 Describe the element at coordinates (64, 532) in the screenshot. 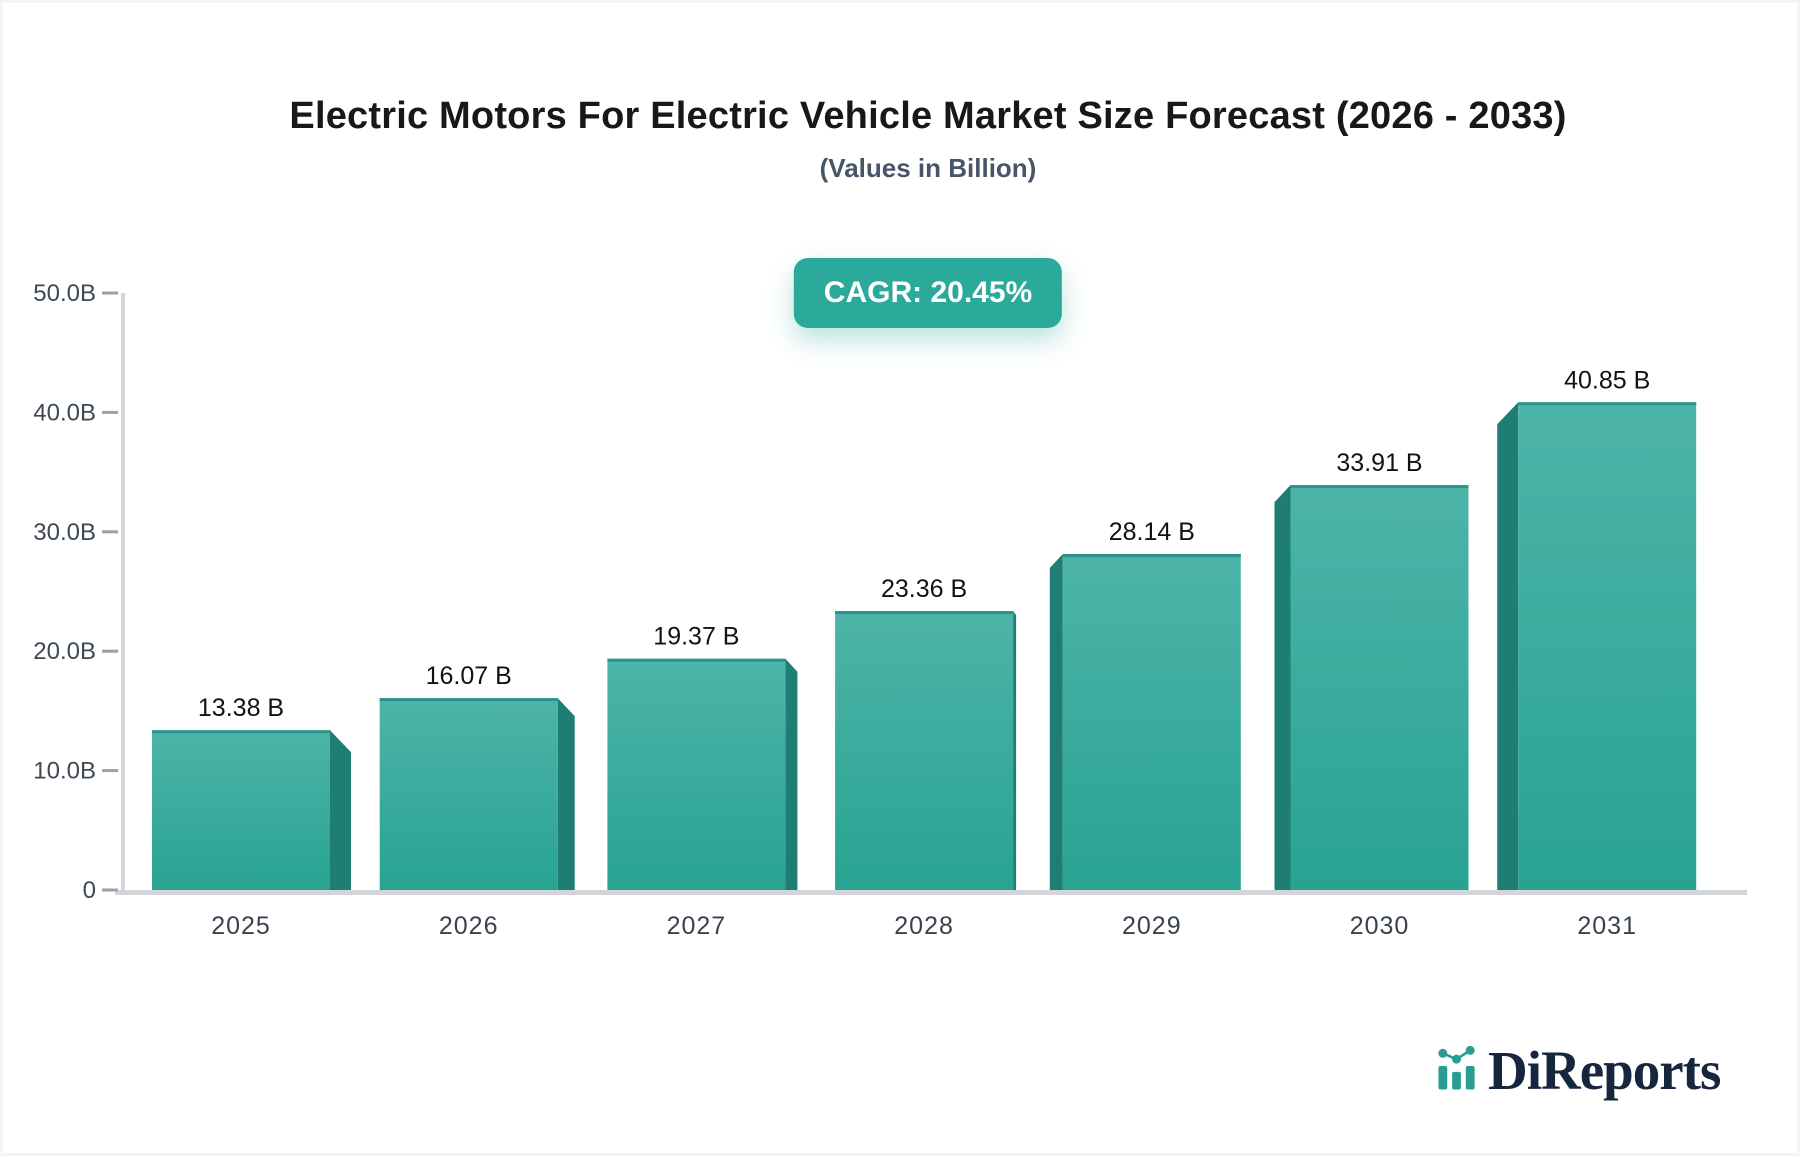

I see `y-tick-label: 30.0B` at that location.